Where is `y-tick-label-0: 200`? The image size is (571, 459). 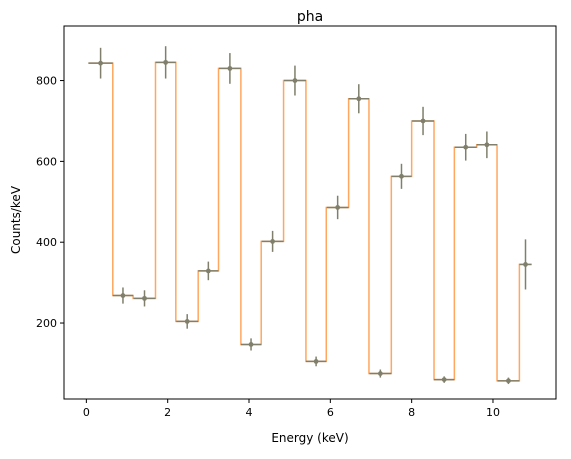 y-tick-label-0: 200 is located at coordinates (46, 323).